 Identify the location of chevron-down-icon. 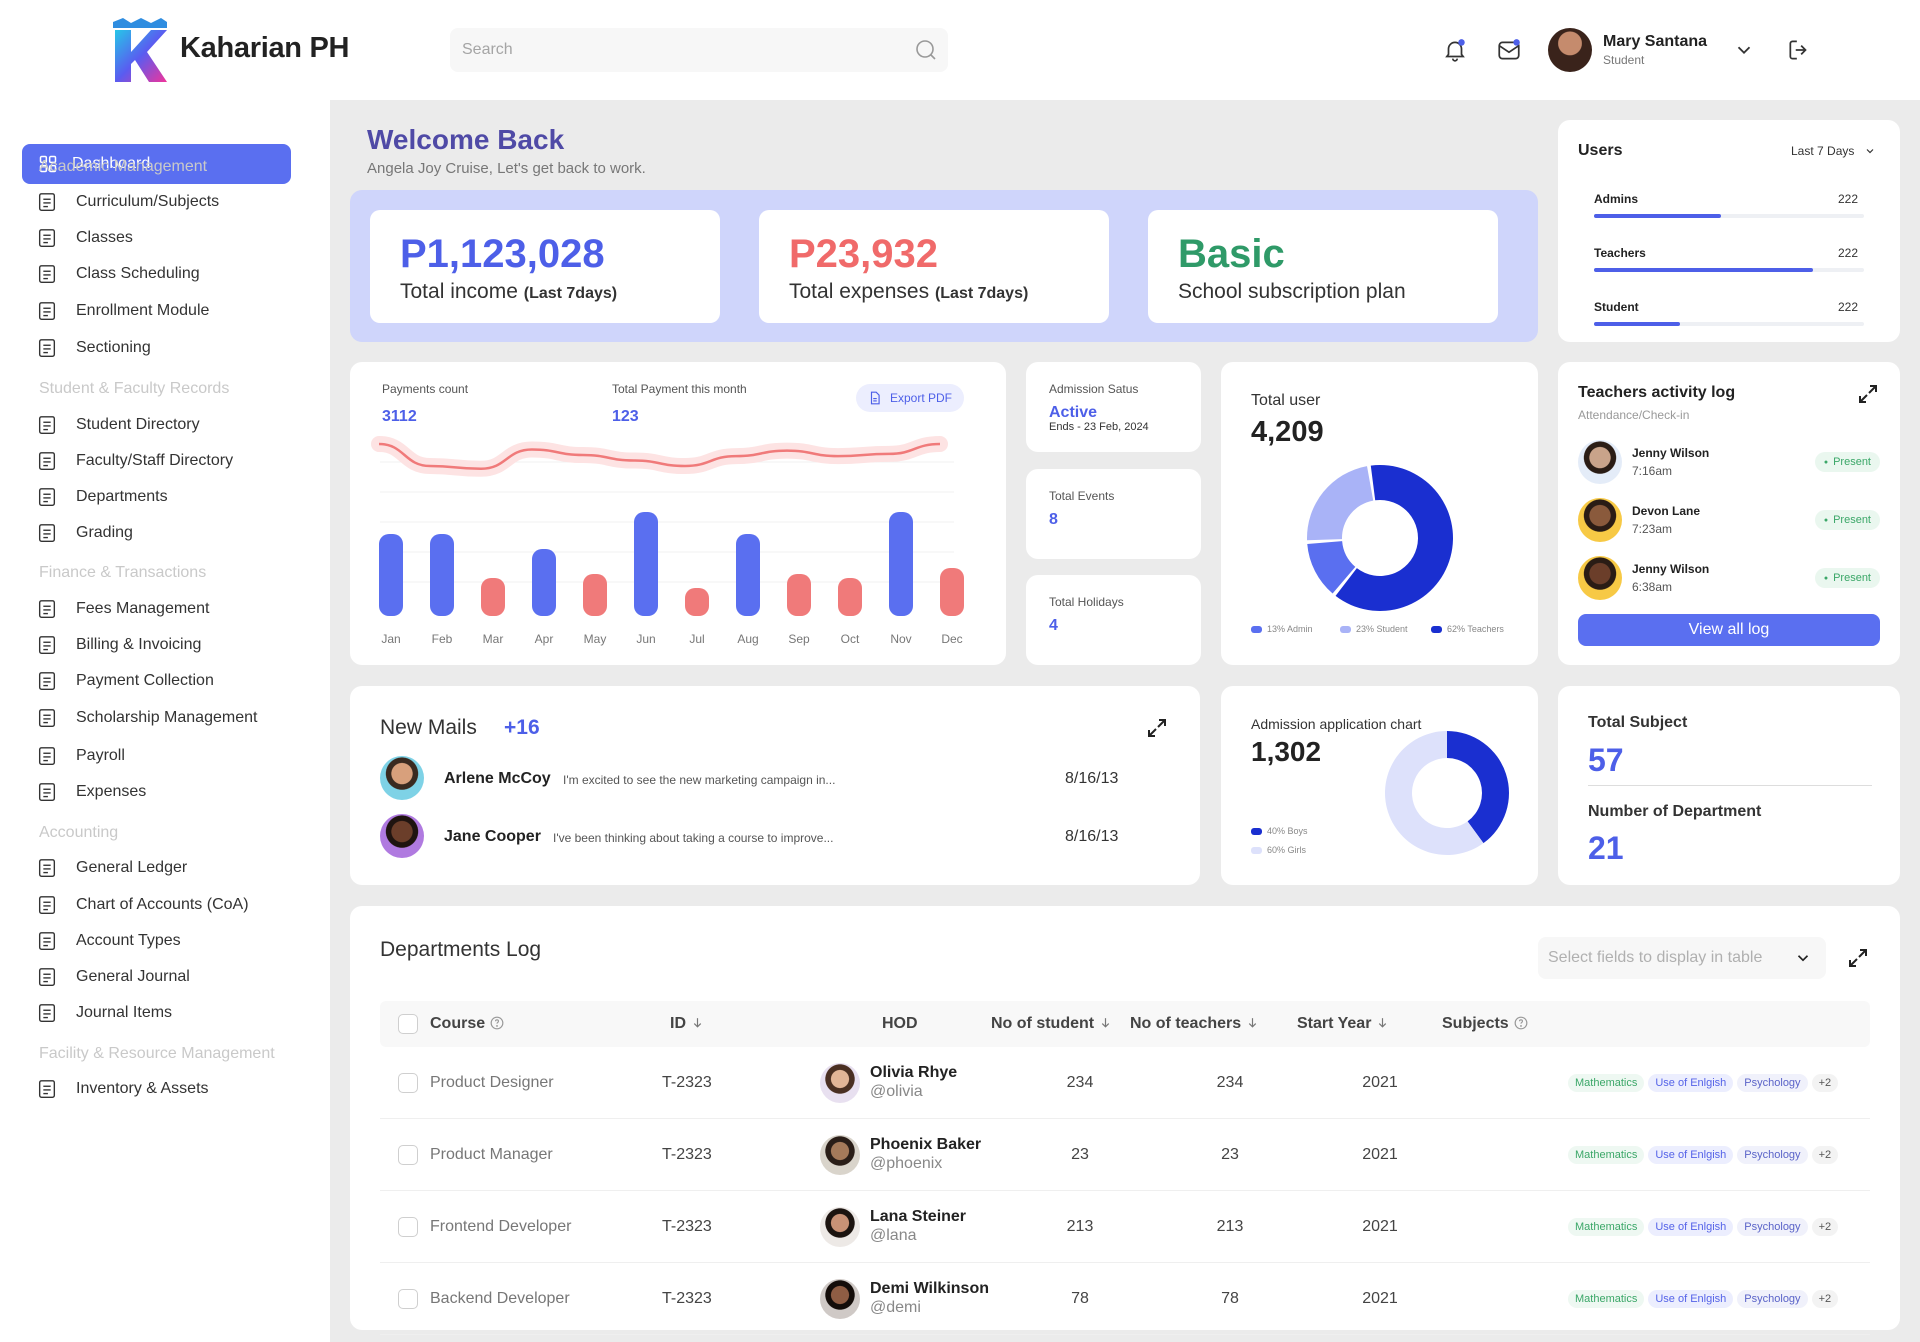
(1744, 50).